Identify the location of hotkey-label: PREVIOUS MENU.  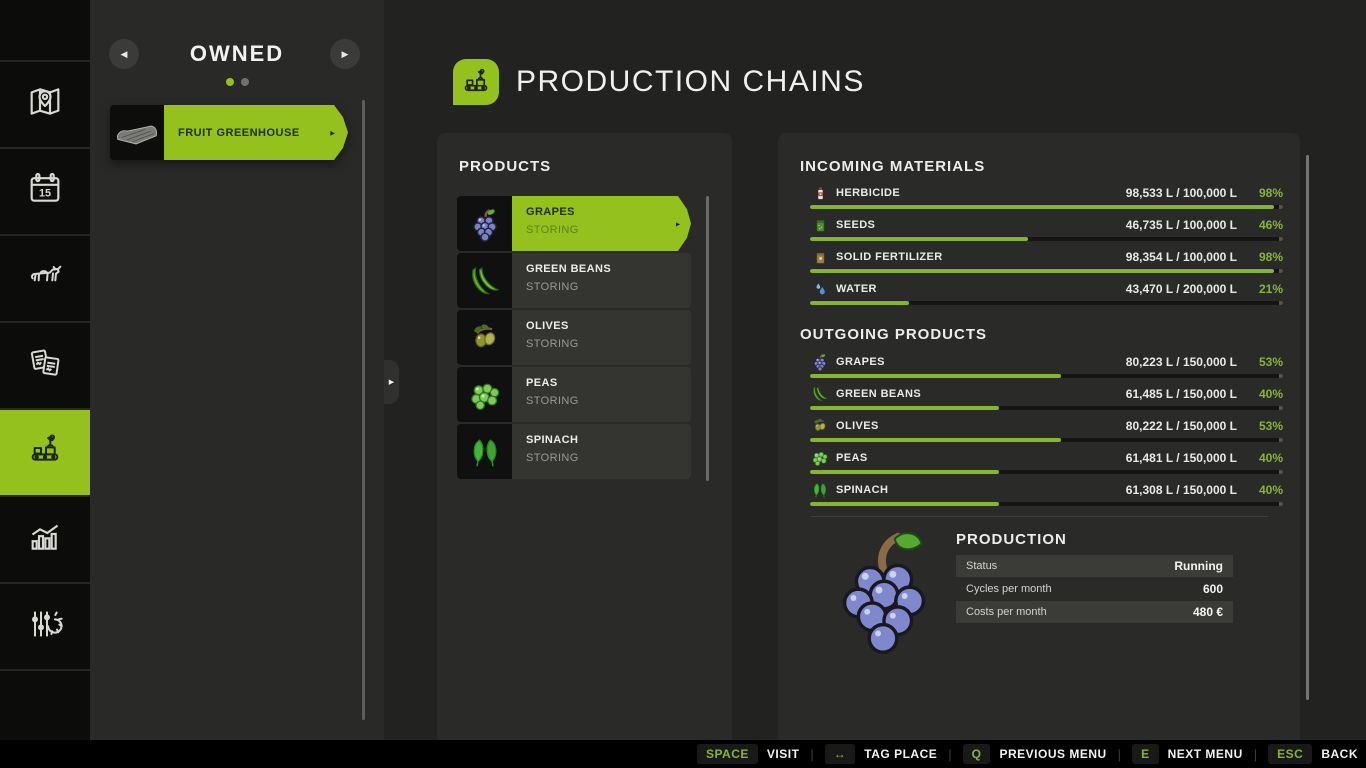
(1053, 754).